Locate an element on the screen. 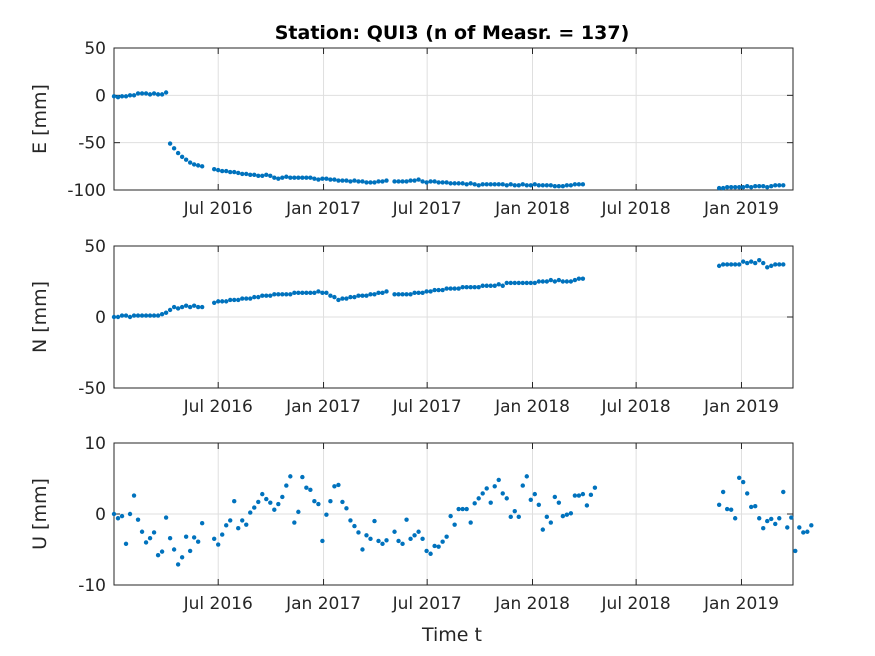 This screenshot has width=875, height=656. x-tick-label: Jul 2016 is located at coordinates (218, 407).